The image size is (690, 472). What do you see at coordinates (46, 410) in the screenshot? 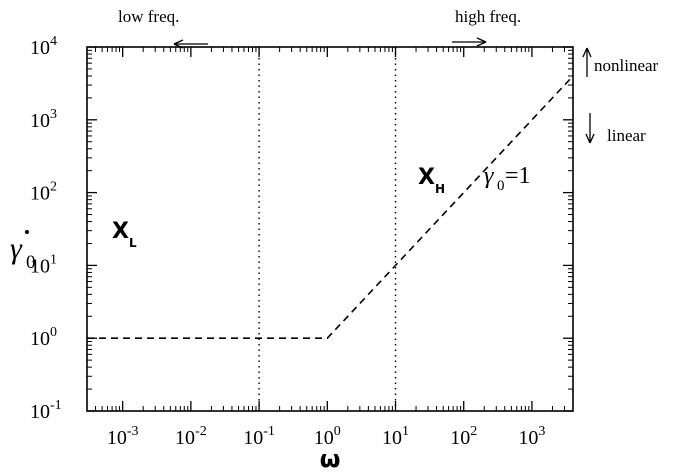
I see `y-tick-label: 10⁻¹` at bounding box center [46, 410].